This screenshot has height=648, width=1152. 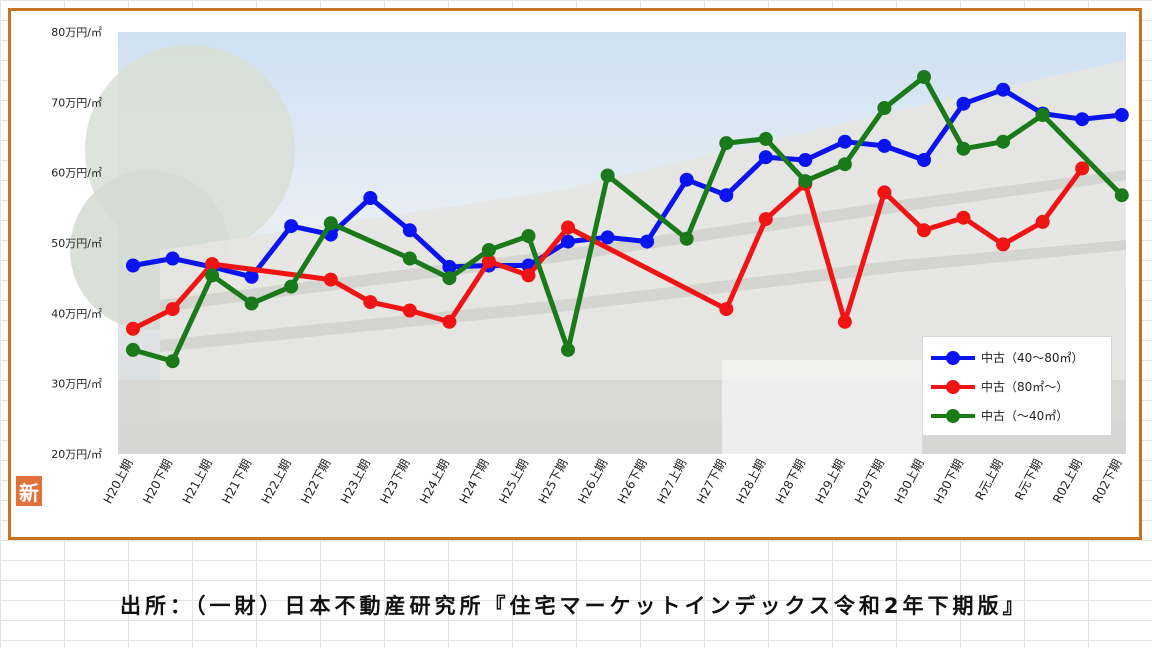 What do you see at coordinates (1028, 480) in the screenshot?
I see `x-tick-label: R元下期` at bounding box center [1028, 480].